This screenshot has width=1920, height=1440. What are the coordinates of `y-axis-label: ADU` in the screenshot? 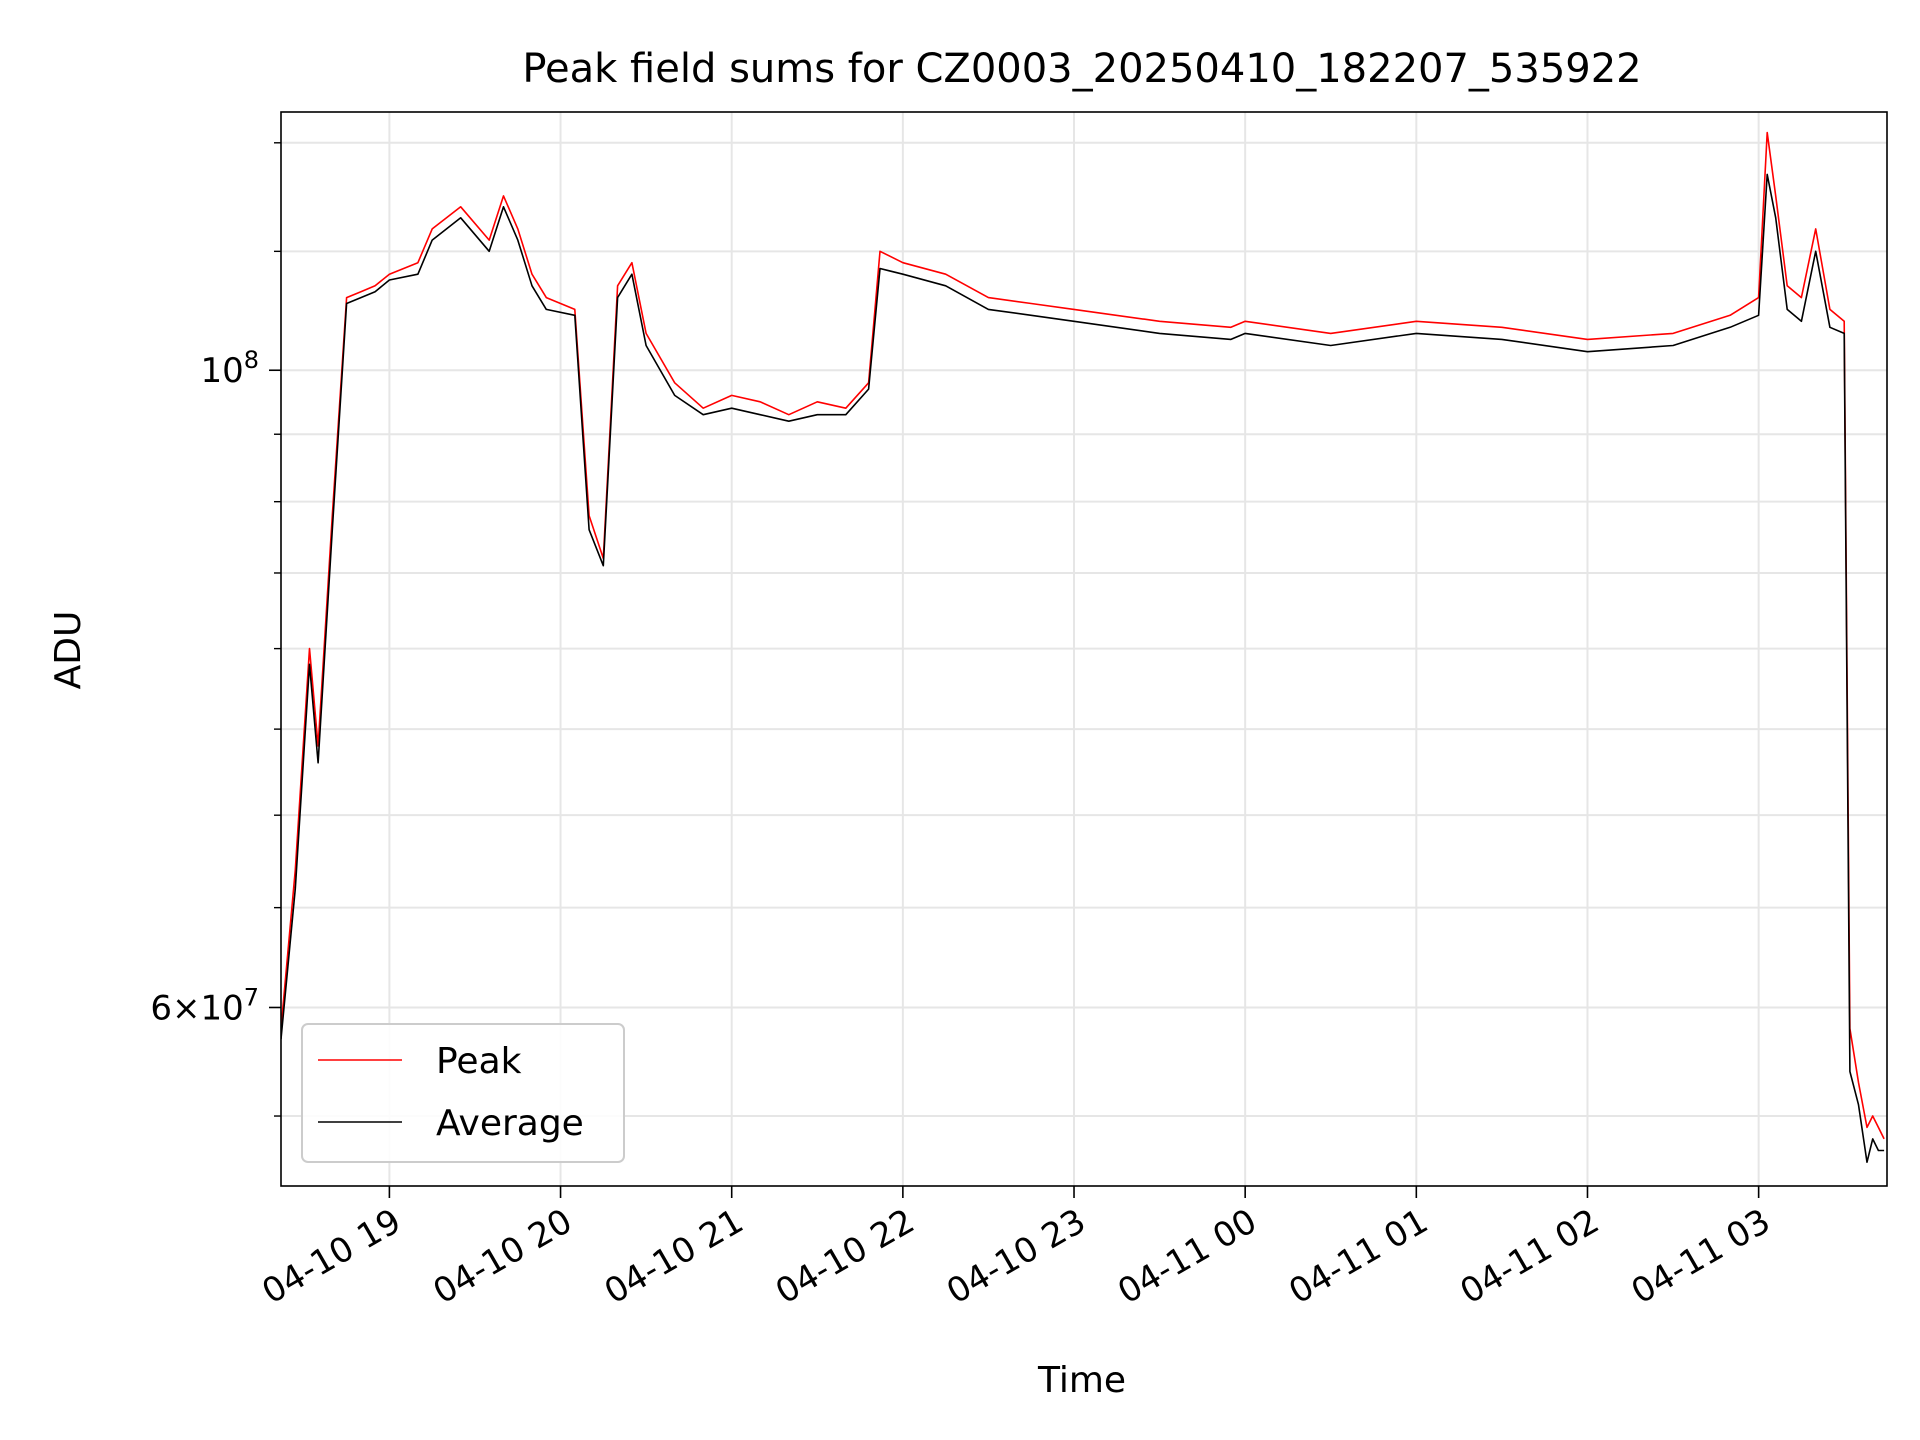 It's located at (68, 650).